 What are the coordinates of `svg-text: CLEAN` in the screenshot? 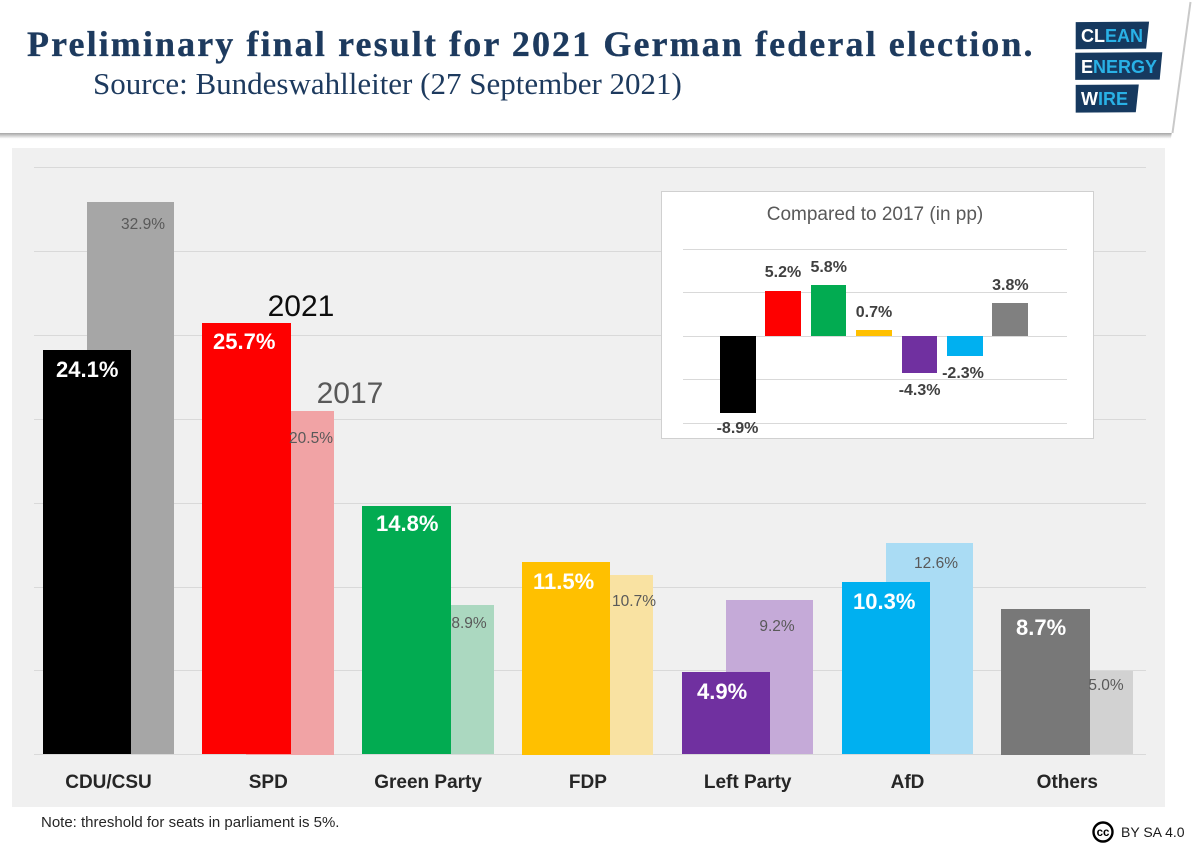 It's located at (1112, 36).